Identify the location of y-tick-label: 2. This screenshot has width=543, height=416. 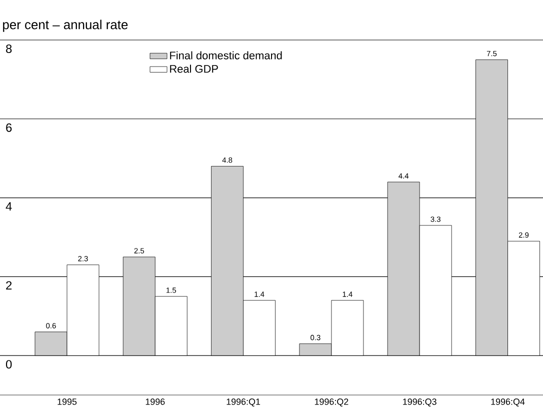
(9, 285).